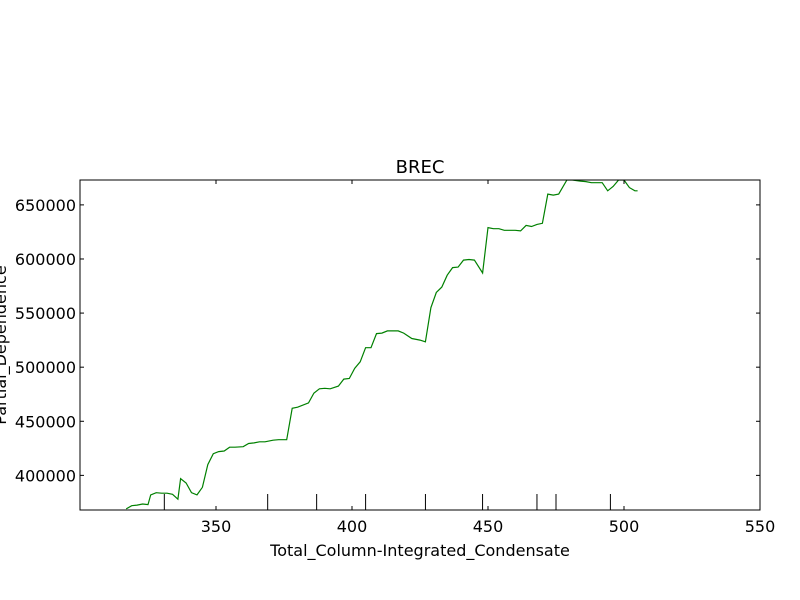 This screenshot has height=600, width=800. Describe the element at coordinates (5, 344) in the screenshot. I see `y-axis-label: Partial_Dependence` at that location.